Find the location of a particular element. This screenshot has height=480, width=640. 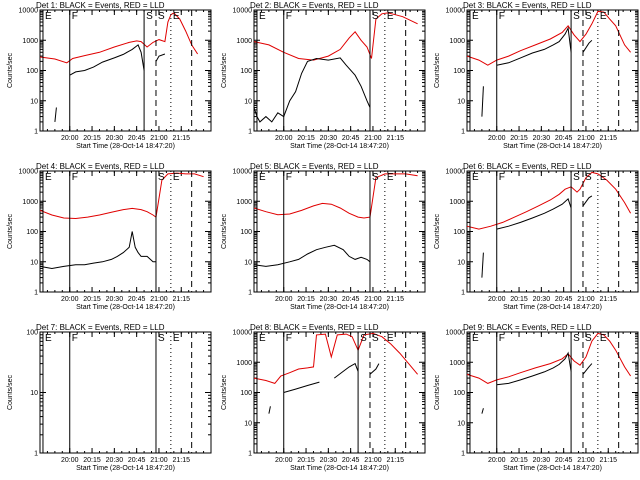

panel-title: Det 6: BLACK = Events, RED = LLD is located at coordinates (527, 166).